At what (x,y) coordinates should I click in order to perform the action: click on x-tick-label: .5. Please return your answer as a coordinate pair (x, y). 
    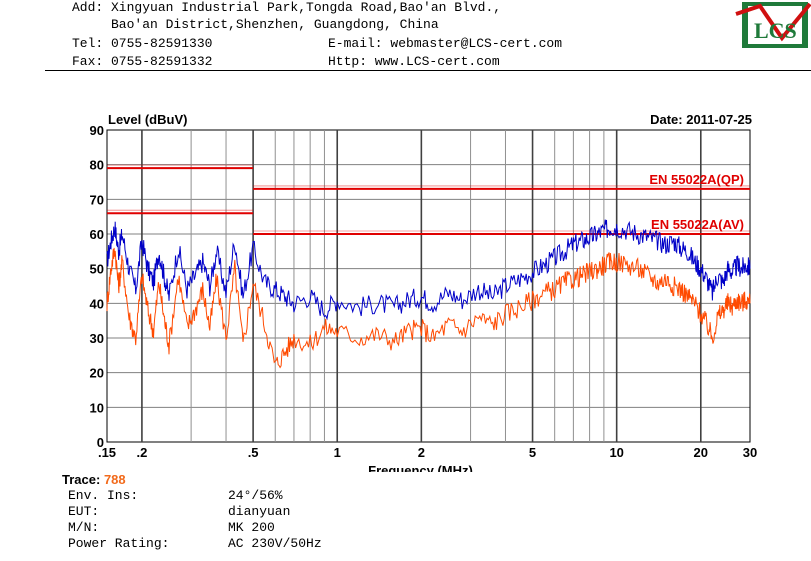
    Looking at the image, I should click on (253, 452).